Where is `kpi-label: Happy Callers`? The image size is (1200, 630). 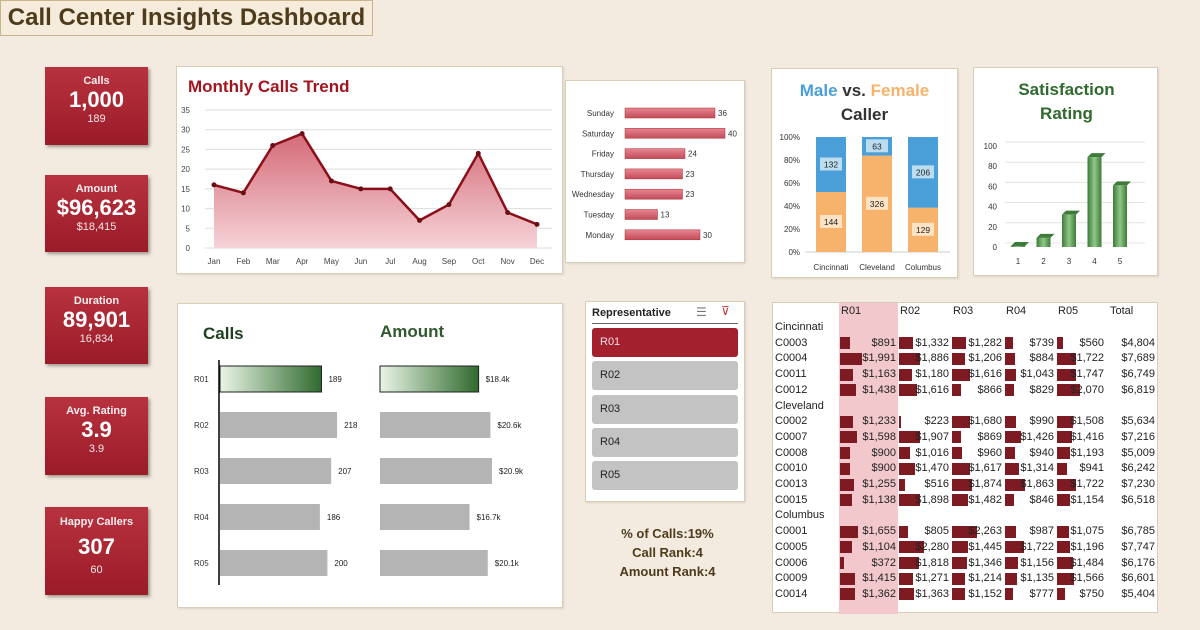
kpi-label: Happy Callers is located at coordinates (96, 522).